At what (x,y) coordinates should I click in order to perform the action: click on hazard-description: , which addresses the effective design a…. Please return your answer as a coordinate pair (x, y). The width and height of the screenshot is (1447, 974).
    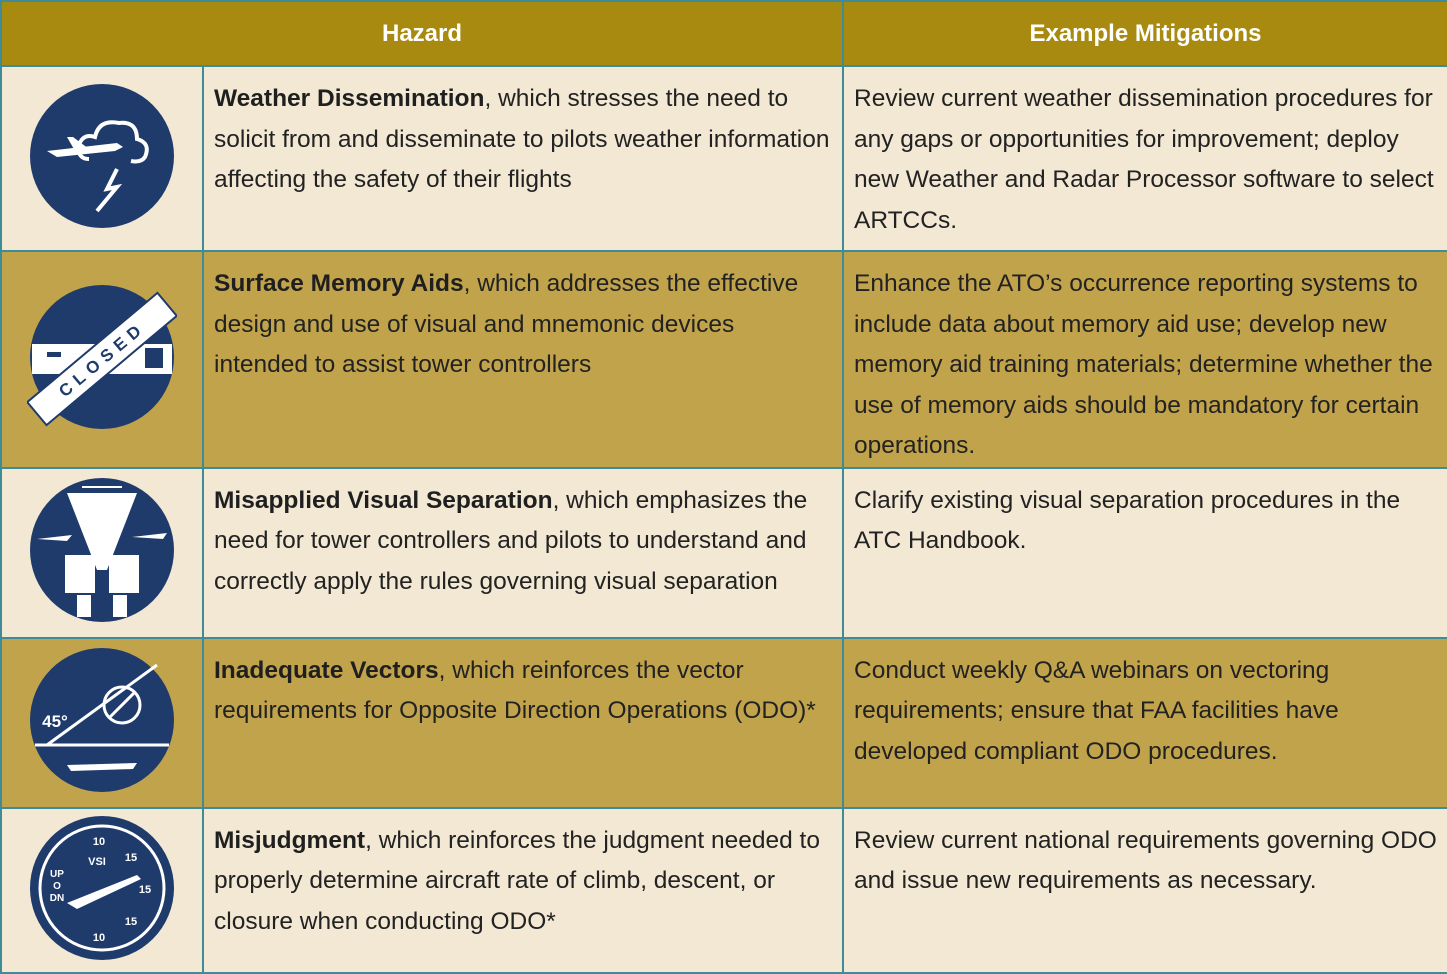
    Looking at the image, I should click on (506, 324).